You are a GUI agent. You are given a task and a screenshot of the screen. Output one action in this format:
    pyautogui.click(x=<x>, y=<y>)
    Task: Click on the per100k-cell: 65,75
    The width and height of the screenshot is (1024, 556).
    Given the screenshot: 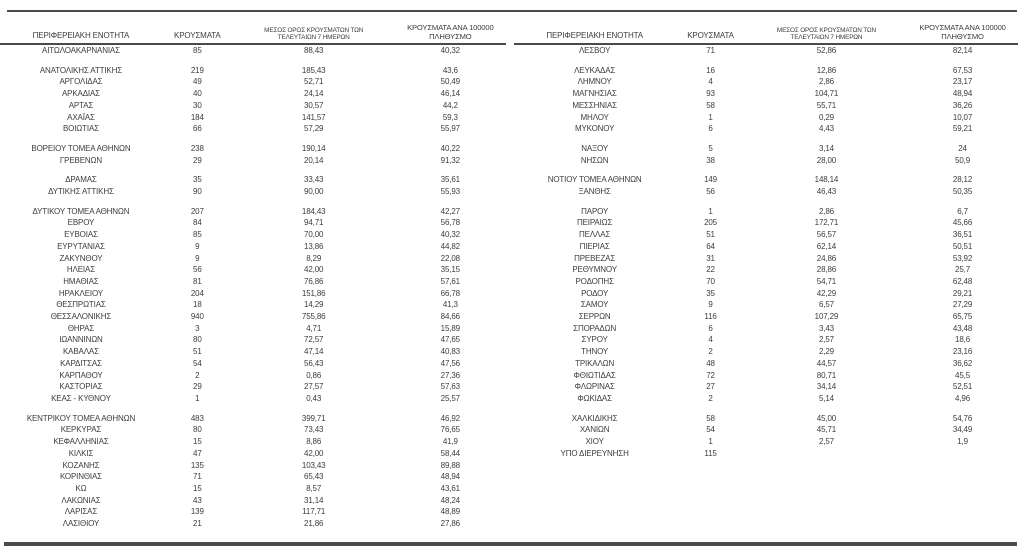 What is the action you would take?
    pyautogui.click(x=962, y=317)
    